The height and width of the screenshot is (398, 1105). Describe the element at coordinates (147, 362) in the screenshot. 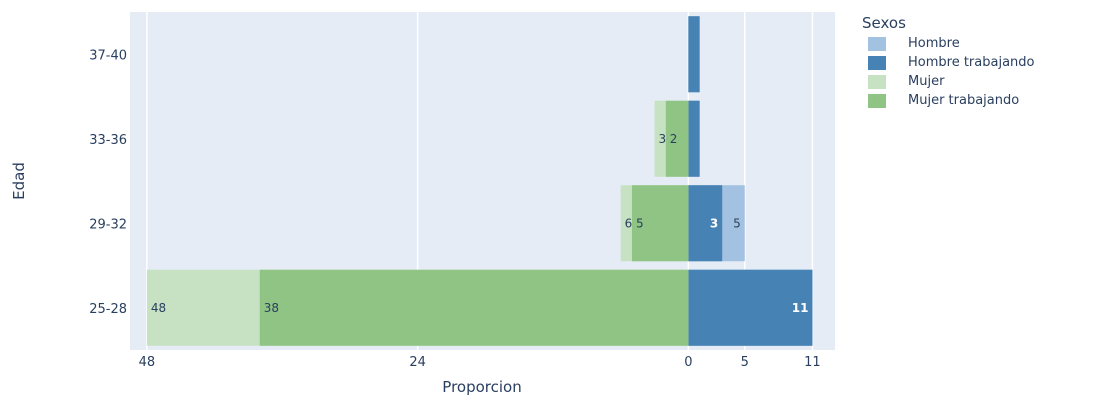

I see `x-tick-label: 48` at that location.